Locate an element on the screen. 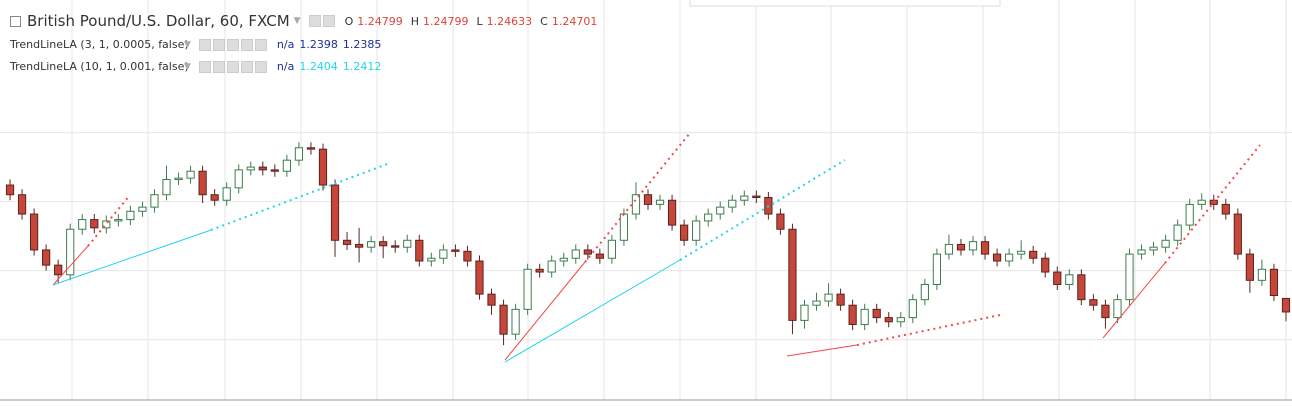 Image resolution: width=1292 pixels, height=406 pixels. symbol-title: British Pound/U.S. Dollar, 60, FXCM is located at coordinates (158, 21).